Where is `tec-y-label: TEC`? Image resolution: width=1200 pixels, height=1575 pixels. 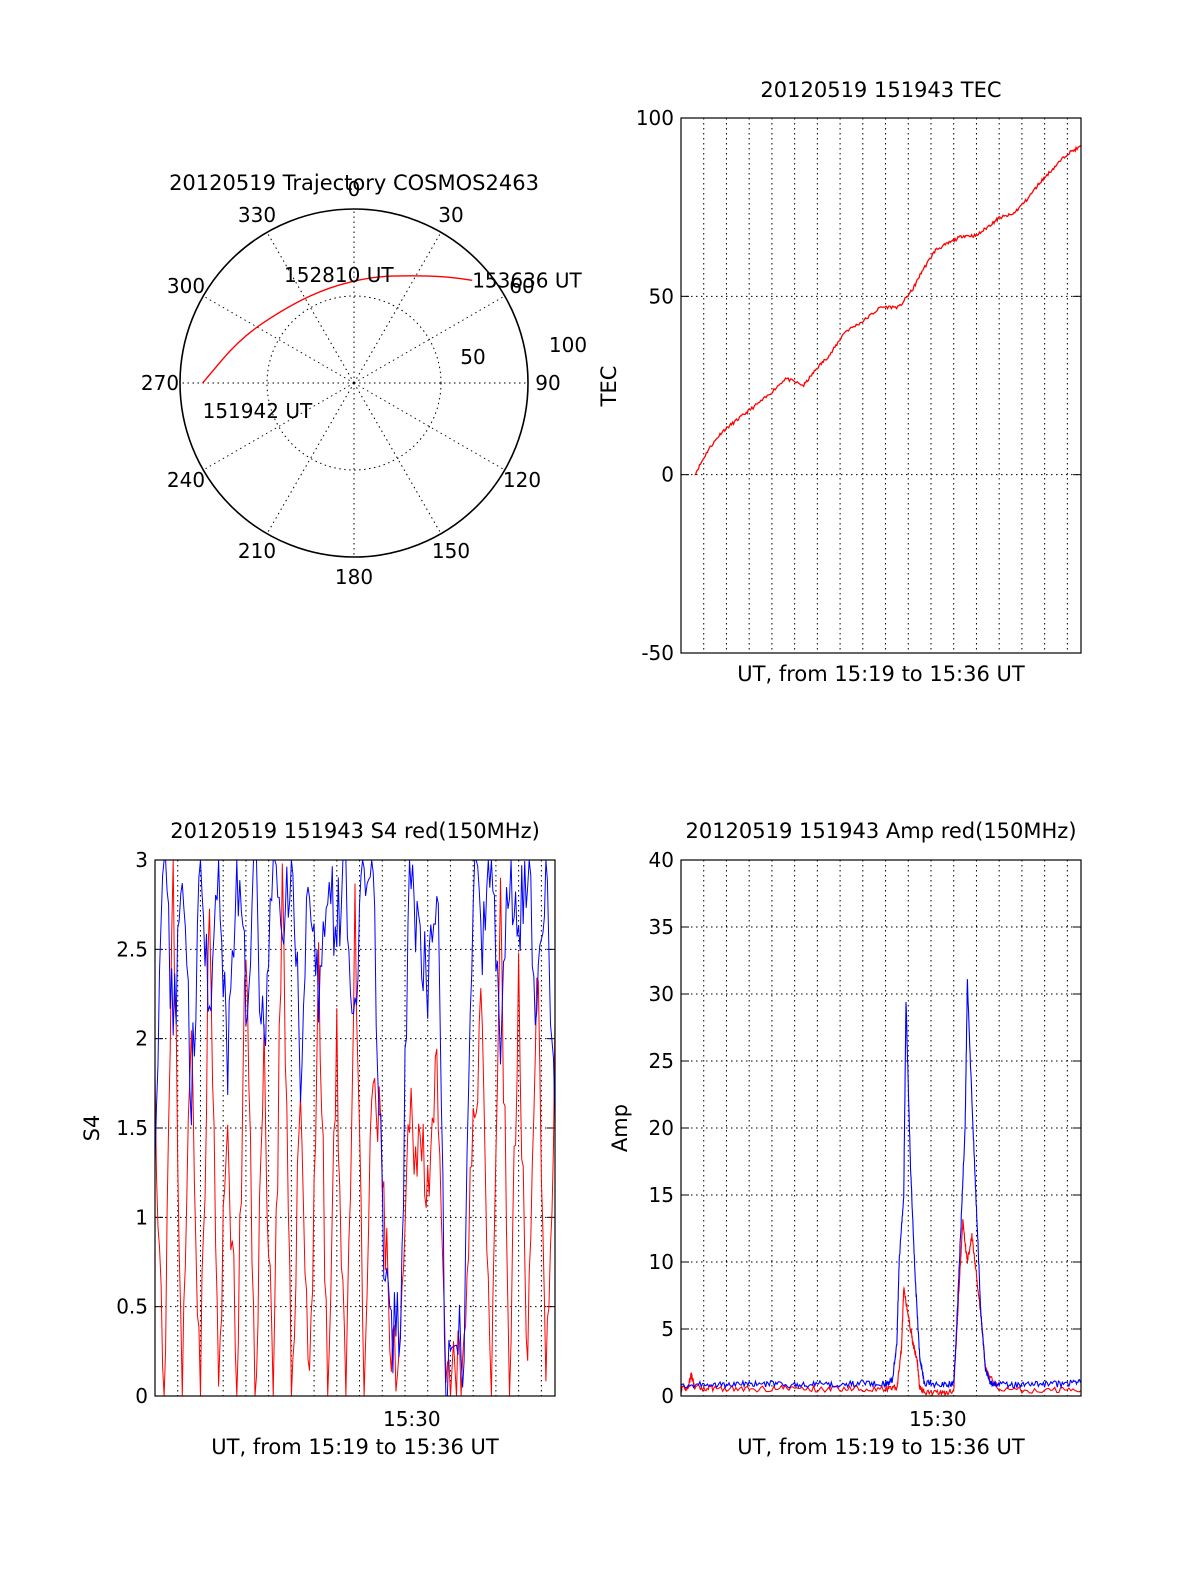 tec-y-label: TEC is located at coordinates (609, 387).